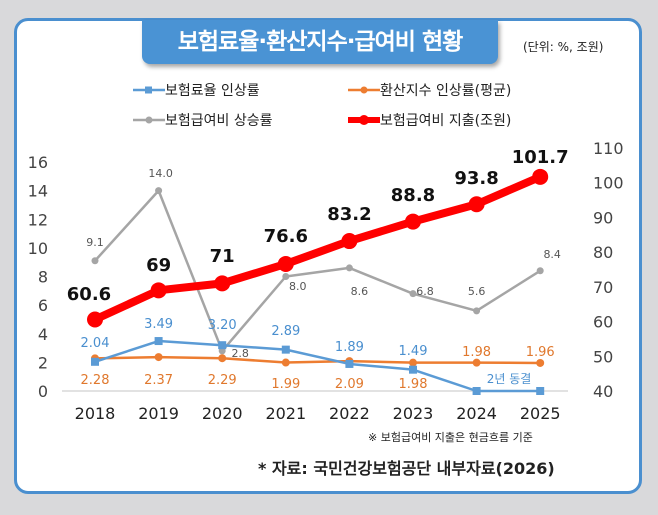  Describe the element at coordinates (603, 252) in the screenshot. I see `right-tick-label: 80` at that location.